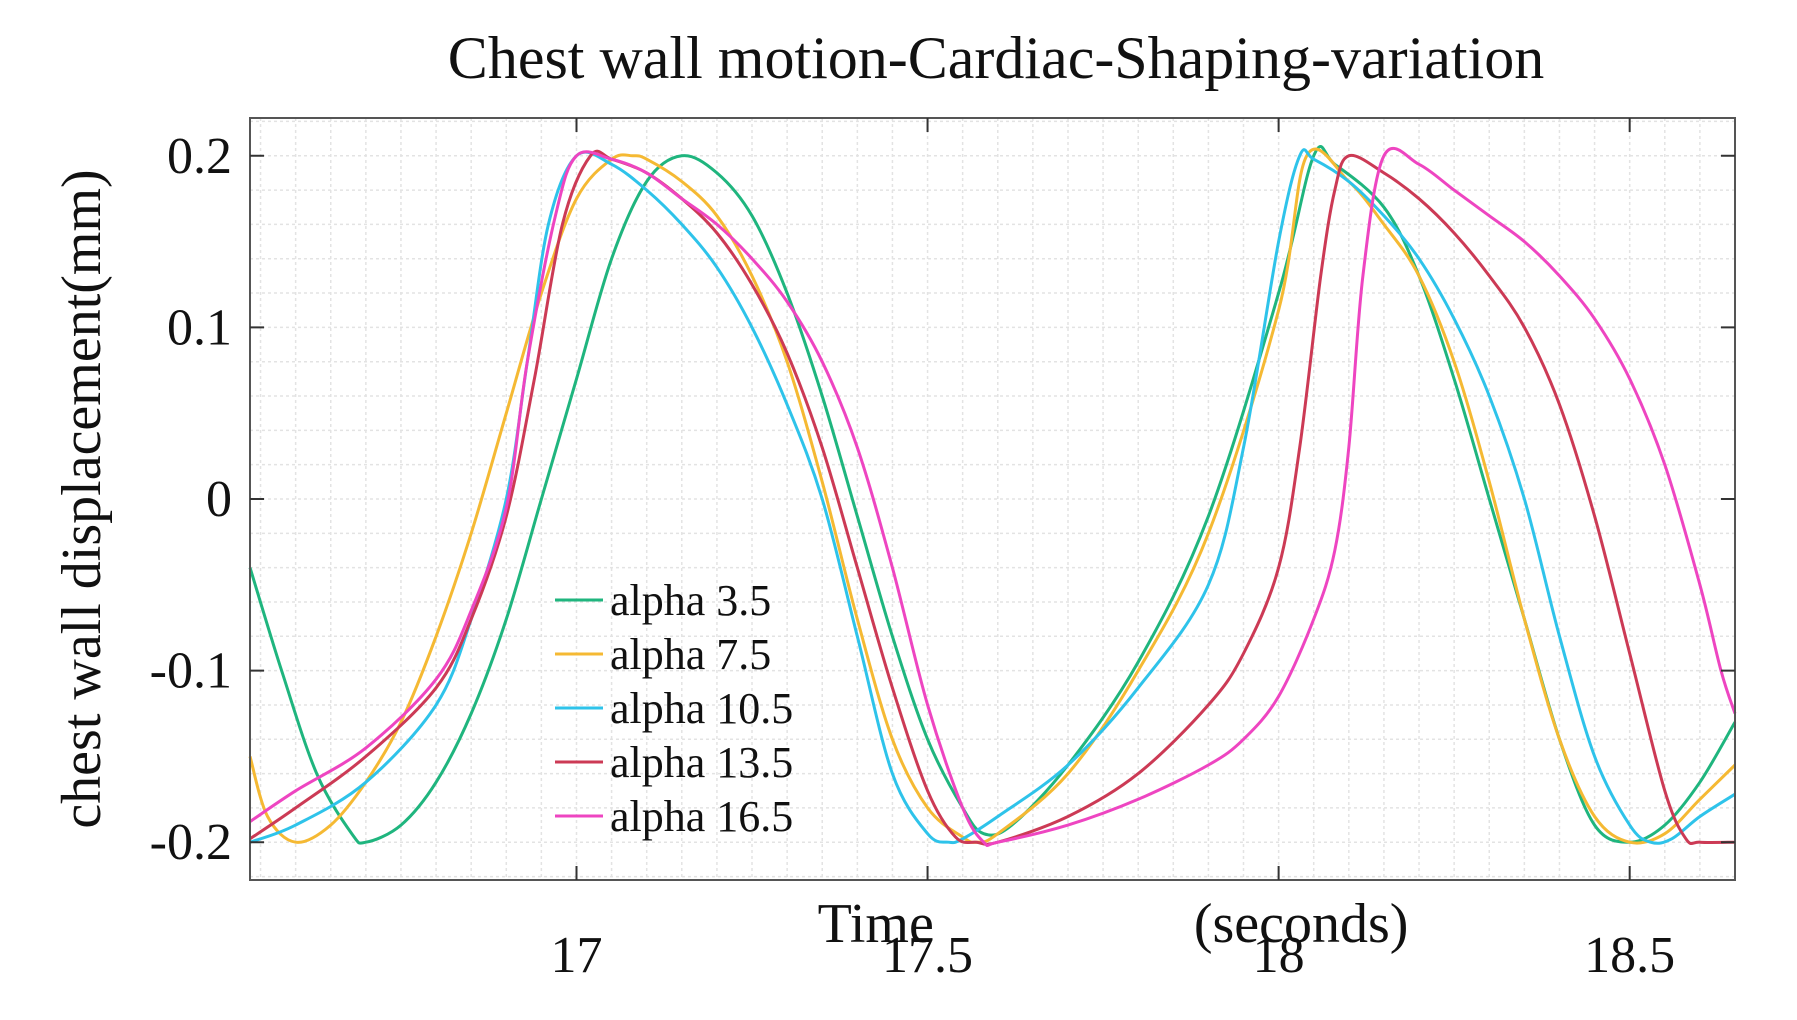  Describe the element at coordinates (690, 600) in the screenshot. I see `legend-label-1: alpha 3.5` at that location.